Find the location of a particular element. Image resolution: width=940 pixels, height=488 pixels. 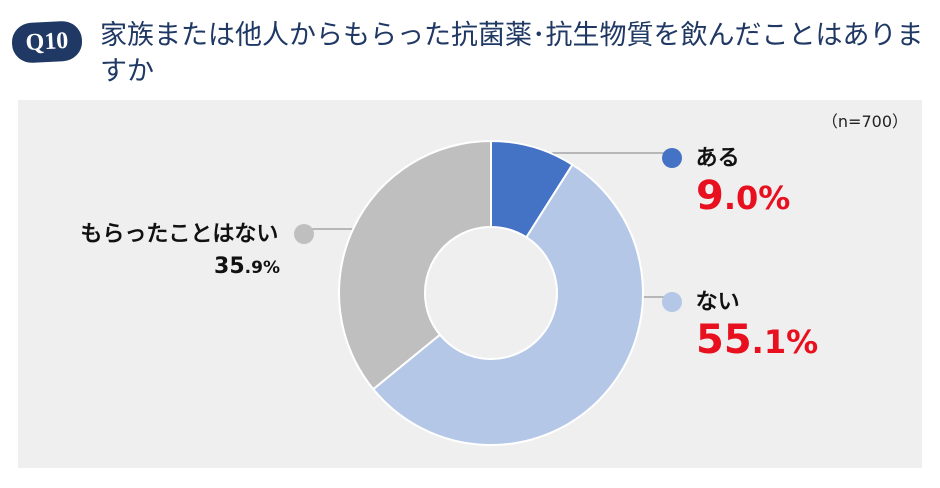

sample-size-label: （n=700） is located at coordinates (864, 121).